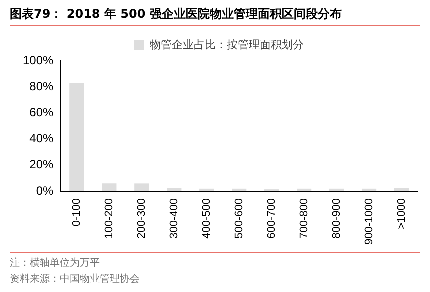  Describe the element at coordinates (42, 113) in the screenshot. I see `y-tick-label: 60%` at that location.